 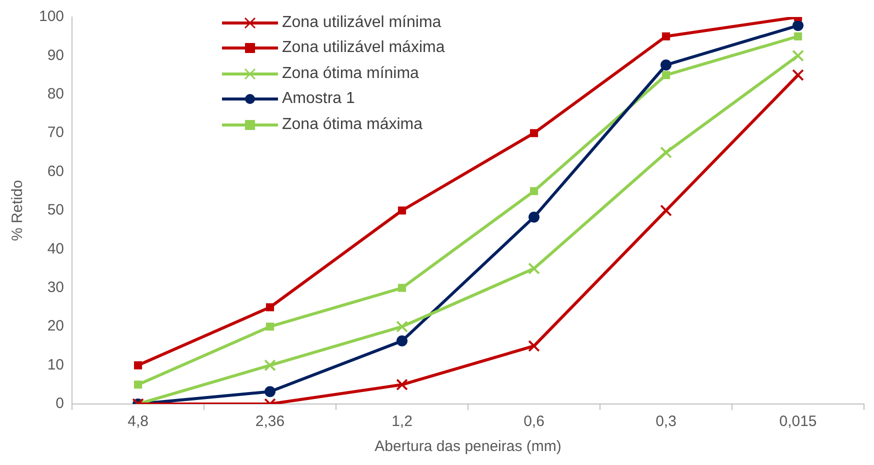 I want to click on x-tick-label: 0,6, so click(x=534, y=421).